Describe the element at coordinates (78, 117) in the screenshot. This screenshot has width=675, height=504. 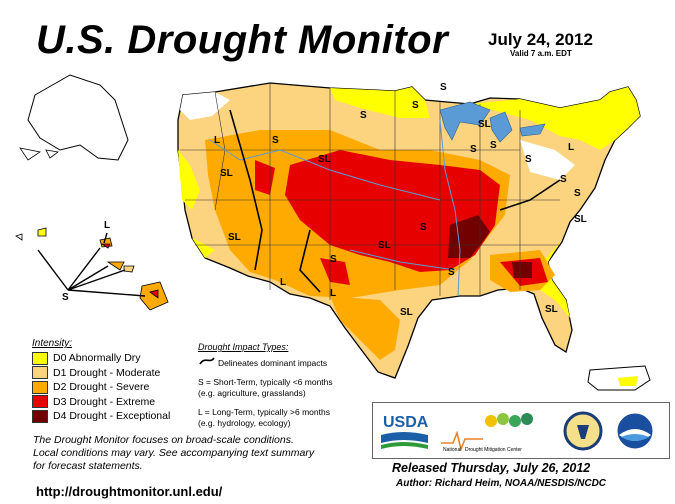
I see `alaska` at that location.